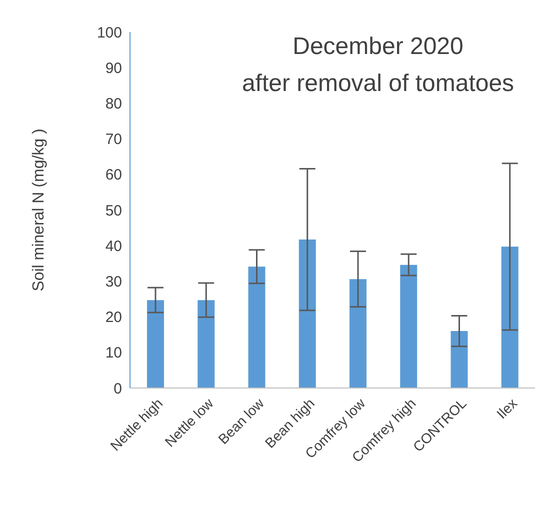  Describe the element at coordinates (113, 104) in the screenshot. I see `y-tick-label: 80` at that location.